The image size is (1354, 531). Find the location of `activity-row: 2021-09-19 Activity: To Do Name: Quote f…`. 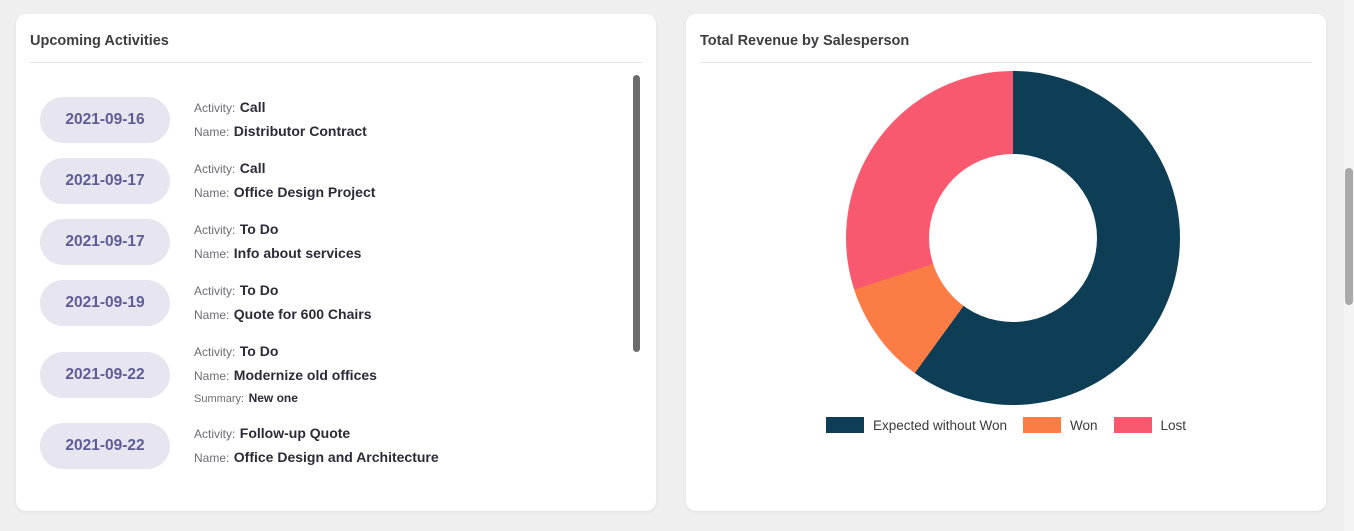

activity-row: 2021-09-19 Activity: To Do Name: Quote f… is located at coordinates (336, 303).